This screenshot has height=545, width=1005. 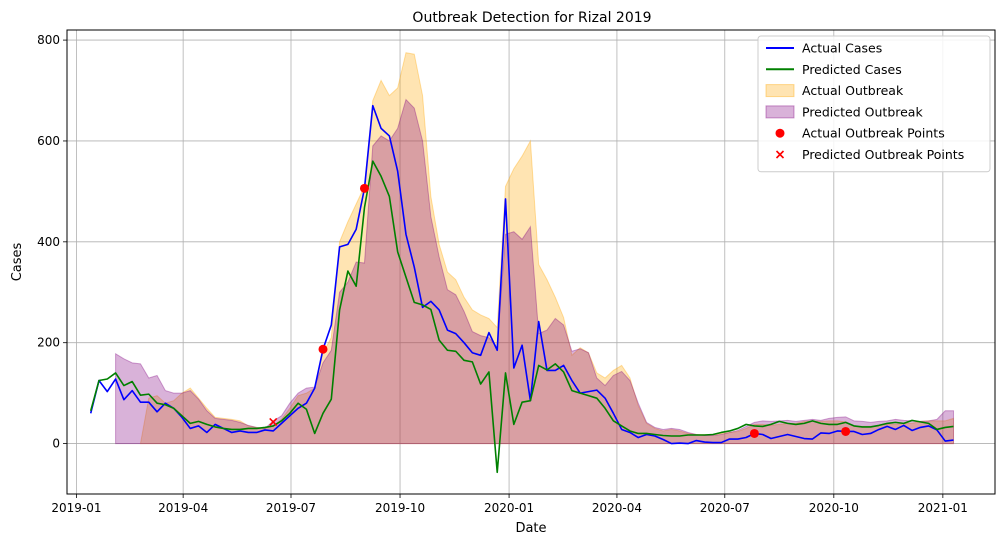 I want to click on x-tick-label: 2019-07, so click(x=291, y=508).